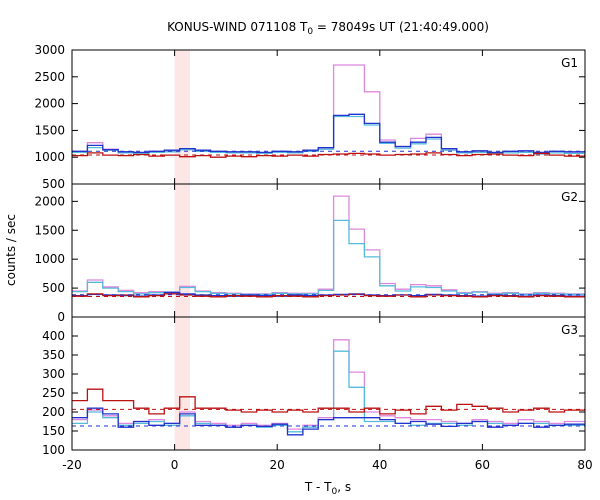 This screenshot has width=600, height=500. I want to click on x-tick-label: 60, so click(482, 465).